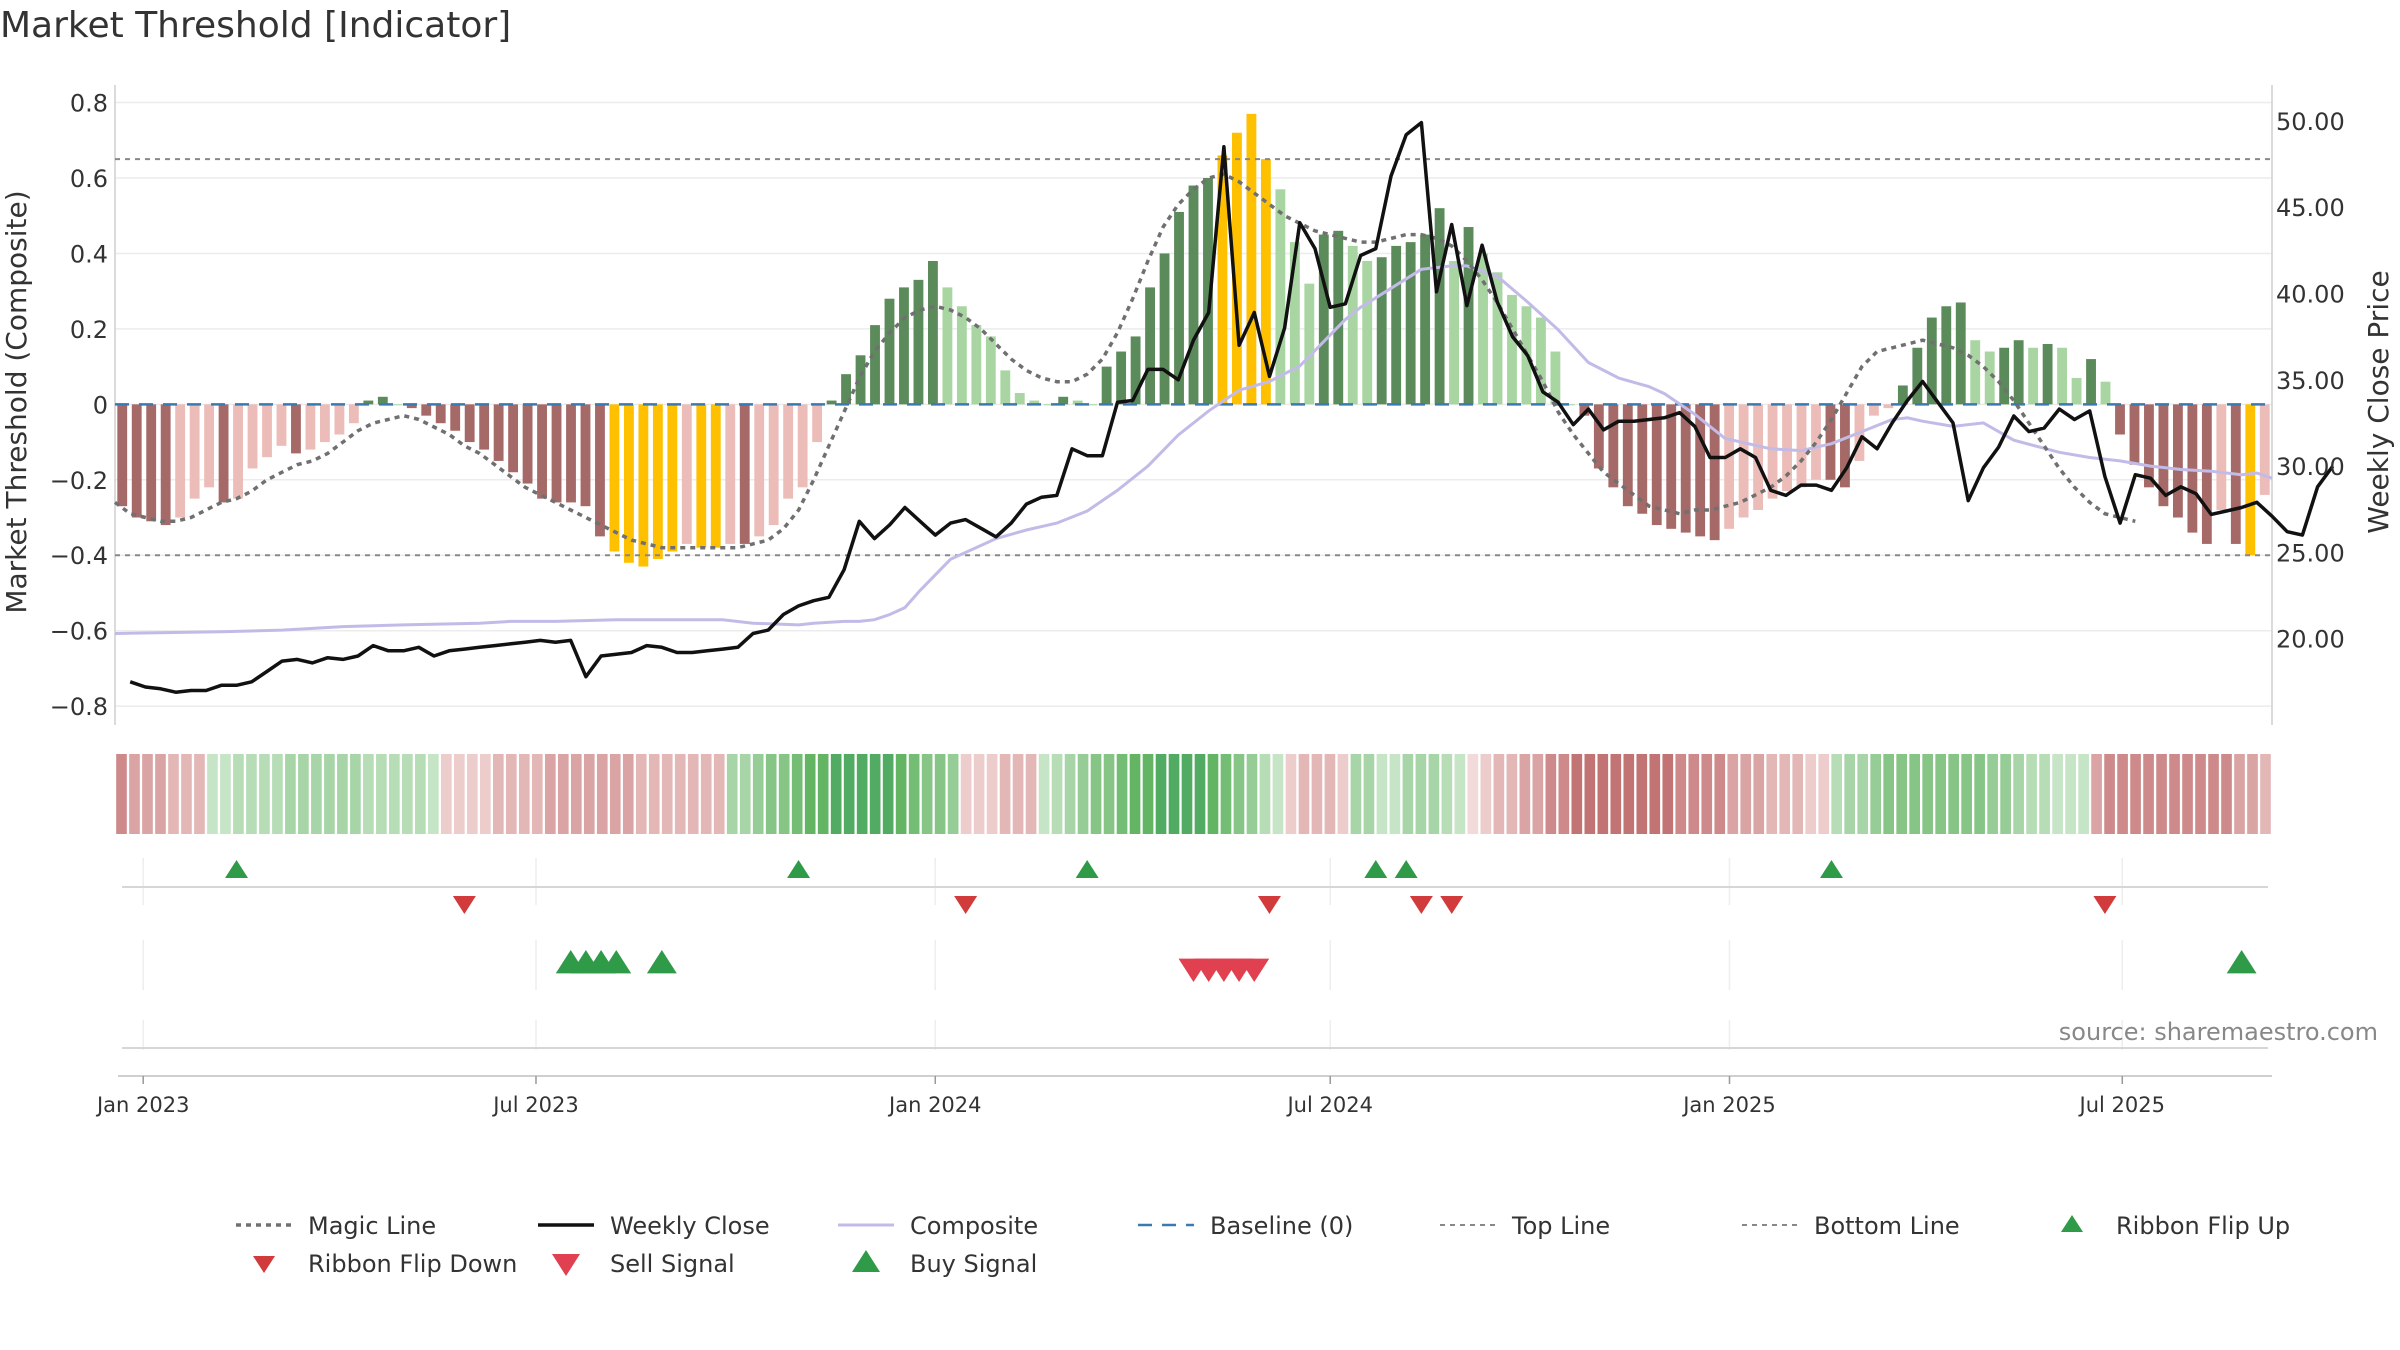 The image size is (2400, 1350). Describe the element at coordinates (1245, 1226) in the screenshot. I see `legend-item-baseline: Baseline (0)` at that location.